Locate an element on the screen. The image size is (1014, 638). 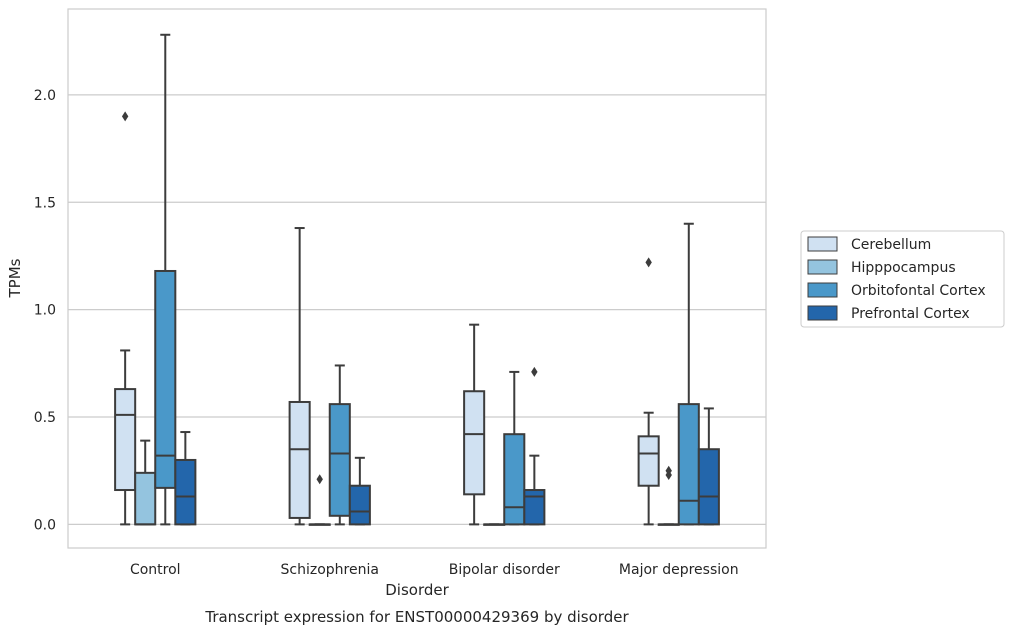
legend-label: Cerebellum is located at coordinates (891, 245).